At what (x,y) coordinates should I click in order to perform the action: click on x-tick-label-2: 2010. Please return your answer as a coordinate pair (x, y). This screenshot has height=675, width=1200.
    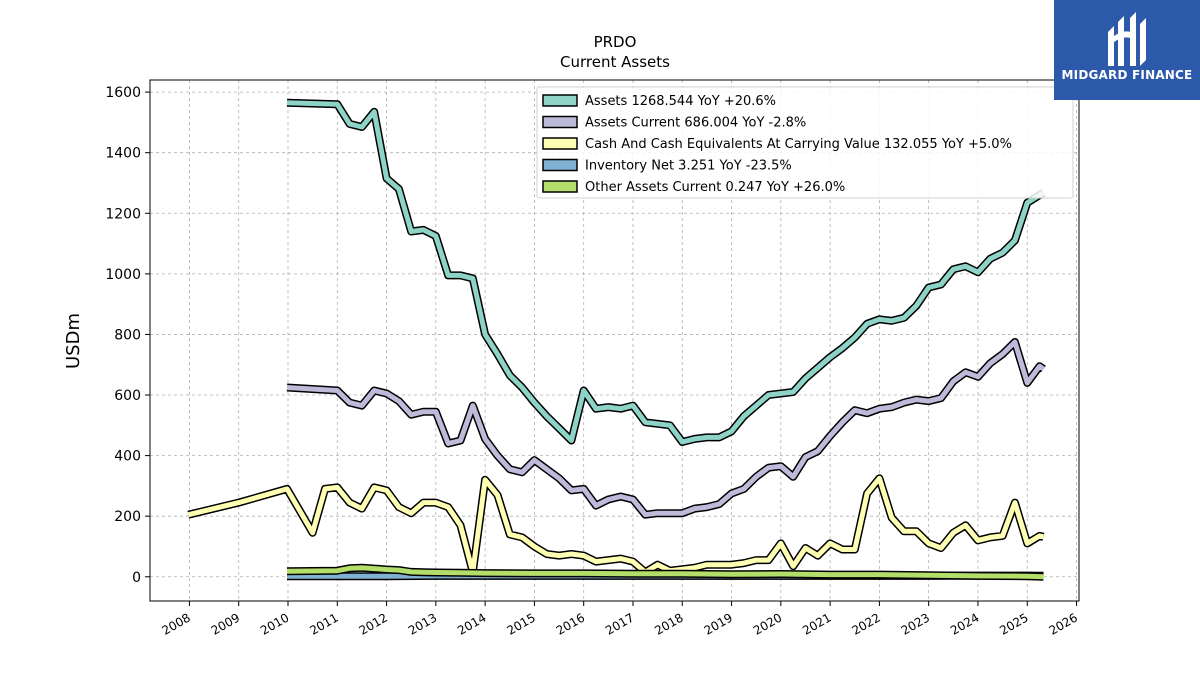
    Looking at the image, I should click on (274, 623).